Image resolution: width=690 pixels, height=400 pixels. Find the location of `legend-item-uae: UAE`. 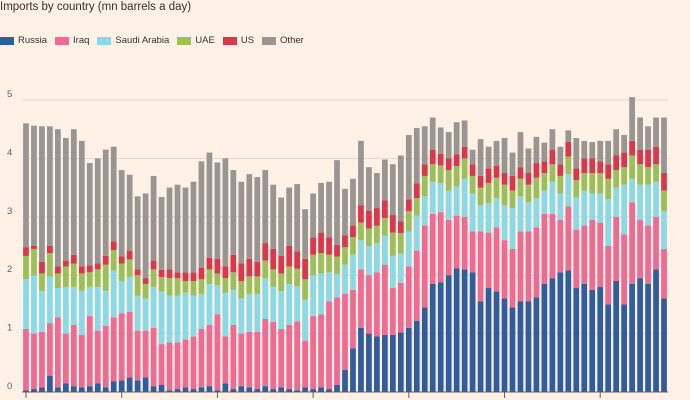

legend-item-uae: UAE is located at coordinates (196, 40).